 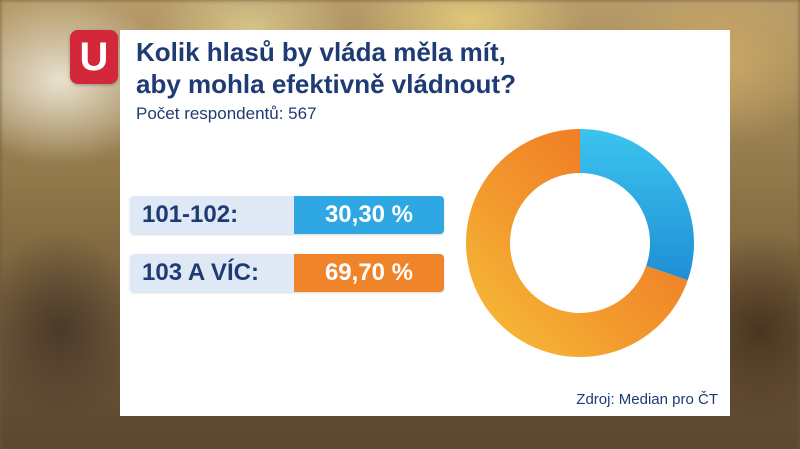 I want to click on logo-letter: U, so click(x=94, y=57).